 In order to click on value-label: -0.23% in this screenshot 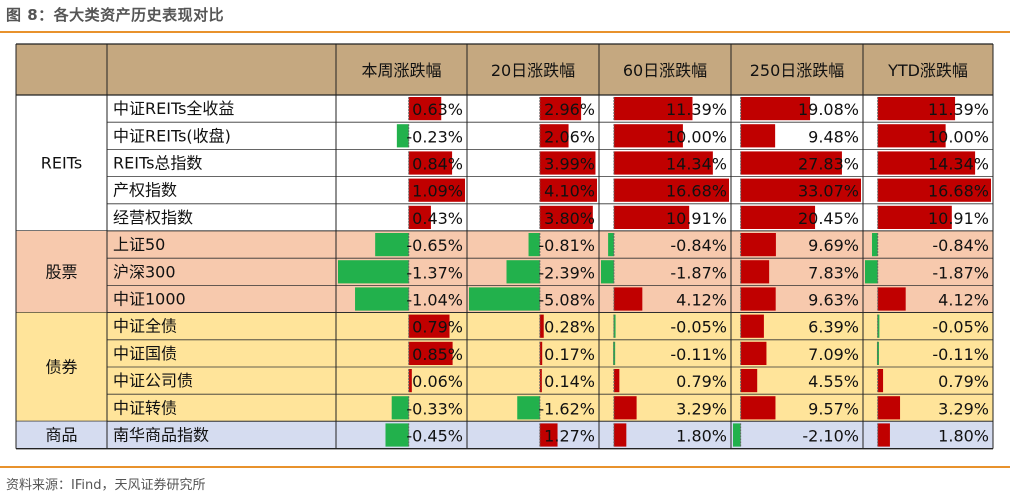, I will do `click(434, 136)`.